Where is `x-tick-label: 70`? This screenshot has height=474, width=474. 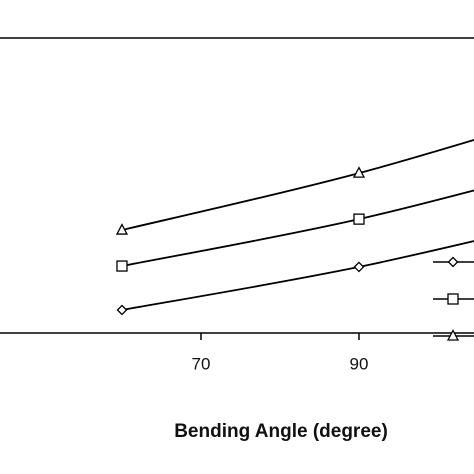
x-tick-label: 70 is located at coordinates (201, 363).